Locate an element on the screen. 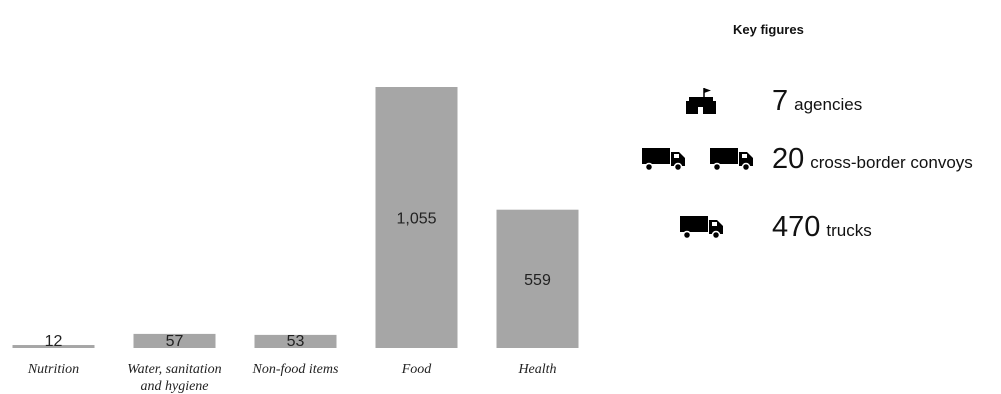 This screenshot has height=394, width=1001. bar-value-label: 1,055 is located at coordinates (416, 219).